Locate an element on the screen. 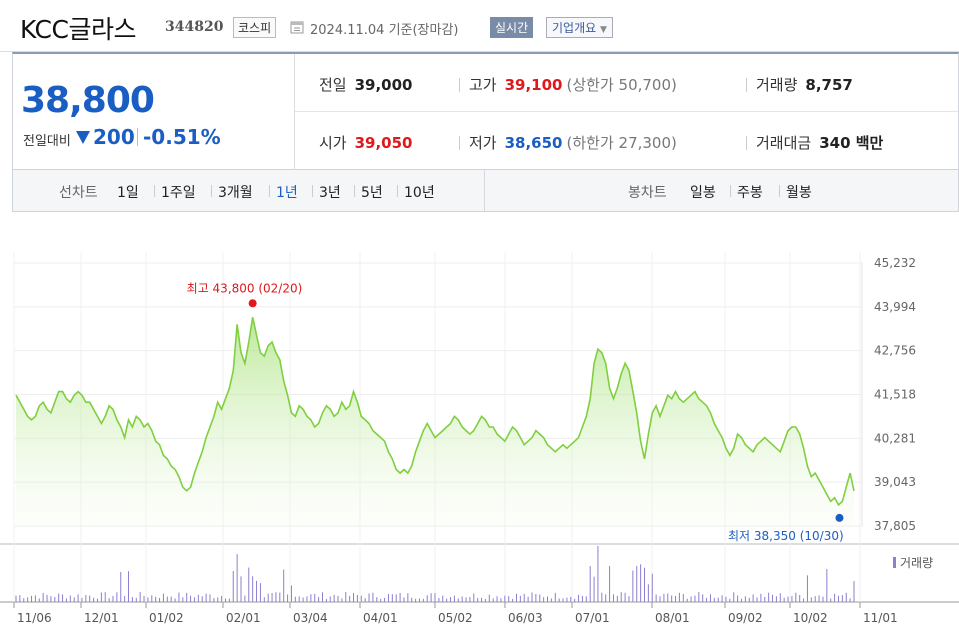 The height and width of the screenshot is (639, 959). x-tick-label: 04/01 is located at coordinates (380, 618).